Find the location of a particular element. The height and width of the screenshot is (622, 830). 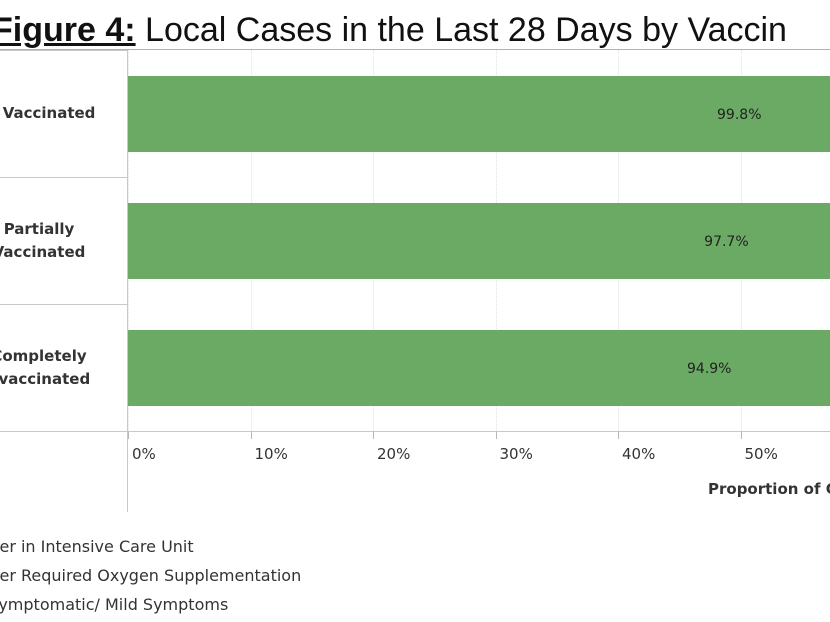

bar-value-label: 99.8% is located at coordinates (739, 115).